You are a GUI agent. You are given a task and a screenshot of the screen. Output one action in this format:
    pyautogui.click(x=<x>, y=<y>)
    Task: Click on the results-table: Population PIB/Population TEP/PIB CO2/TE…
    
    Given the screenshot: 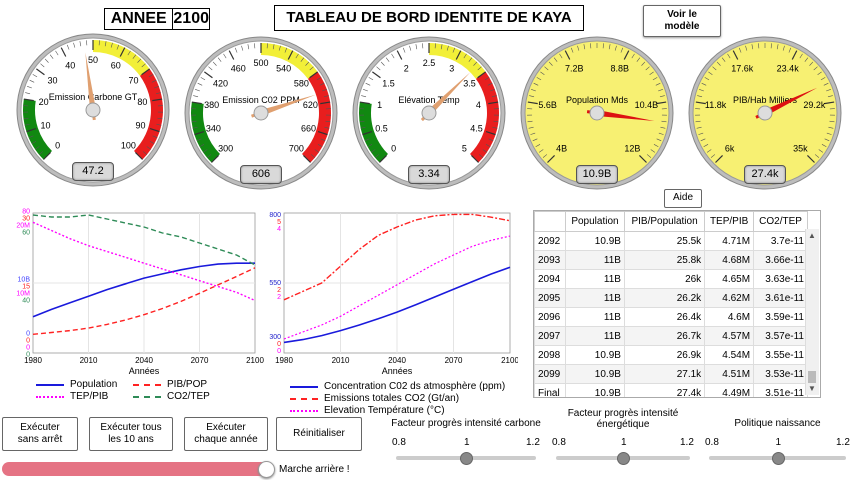 What is the action you would take?
    pyautogui.click(x=677, y=304)
    